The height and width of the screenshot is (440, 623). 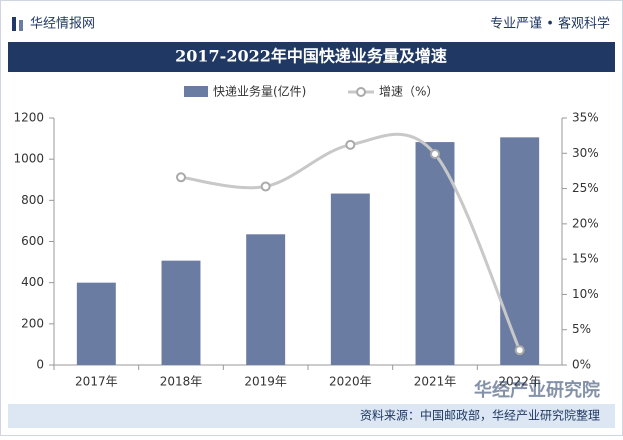 I want to click on y-tick-label: 200, so click(x=32, y=323).